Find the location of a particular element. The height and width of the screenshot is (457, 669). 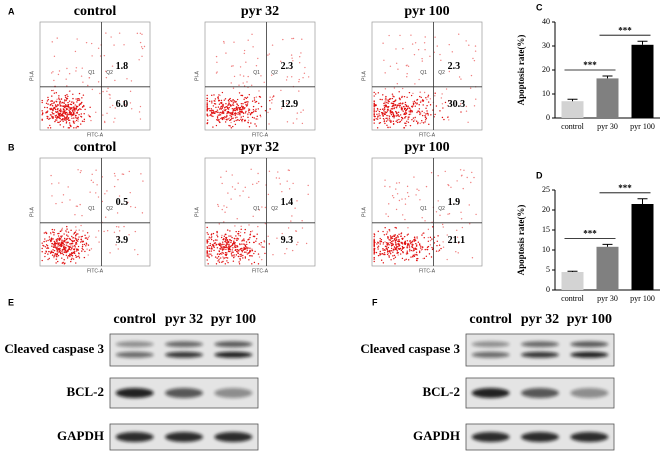

row-label: BCL-2 is located at coordinates (441, 391).